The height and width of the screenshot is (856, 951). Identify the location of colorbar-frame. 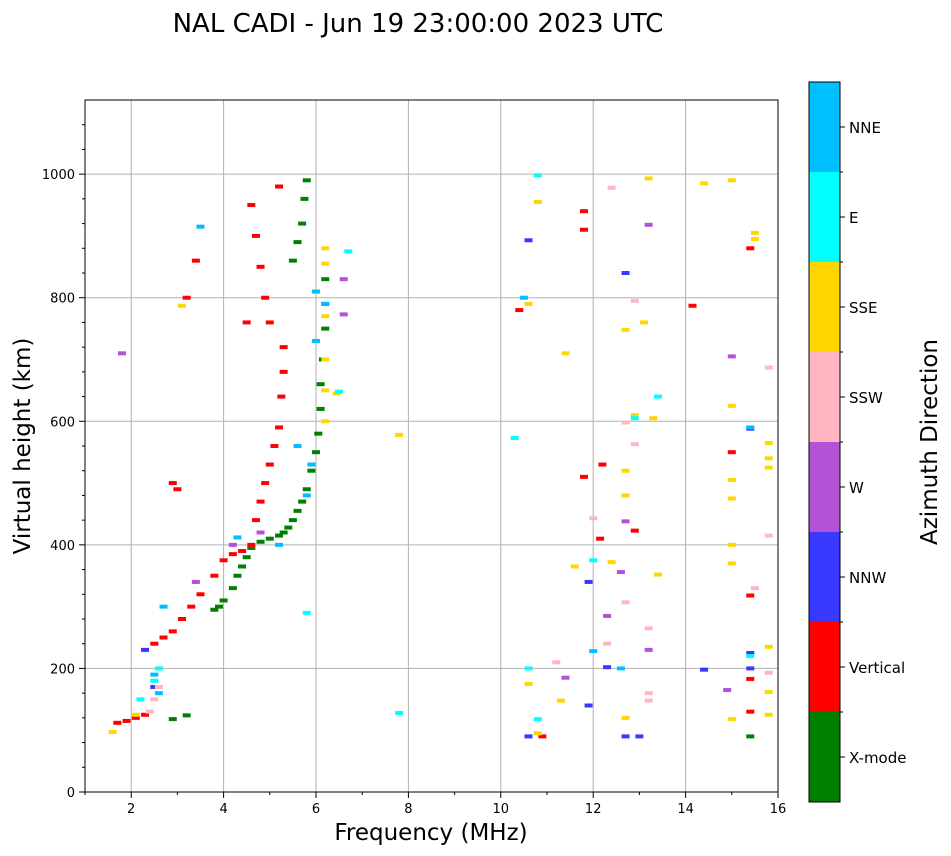
(824, 442).